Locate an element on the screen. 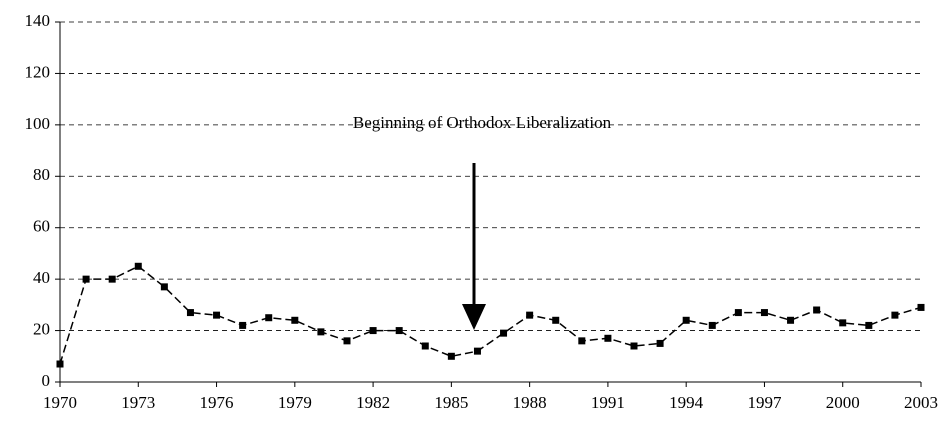 The width and height of the screenshot is (947, 424). y-tick-label: 0 is located at coordinates (46, 380).